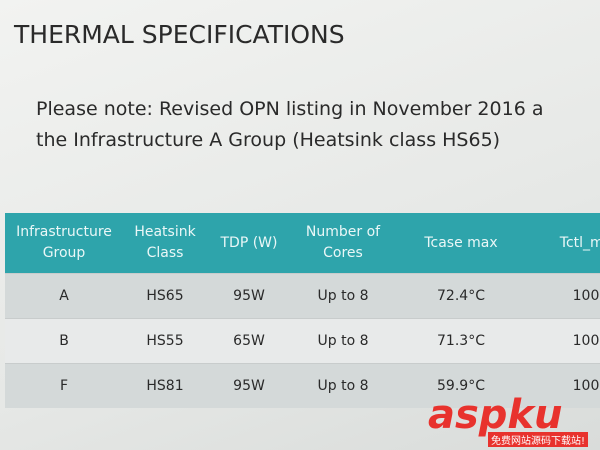 This screenshot has height=450, width=600. Describe the element at coordinates (64, 232) in the screenshot. I see `header-line: Infrastructure` at that location.